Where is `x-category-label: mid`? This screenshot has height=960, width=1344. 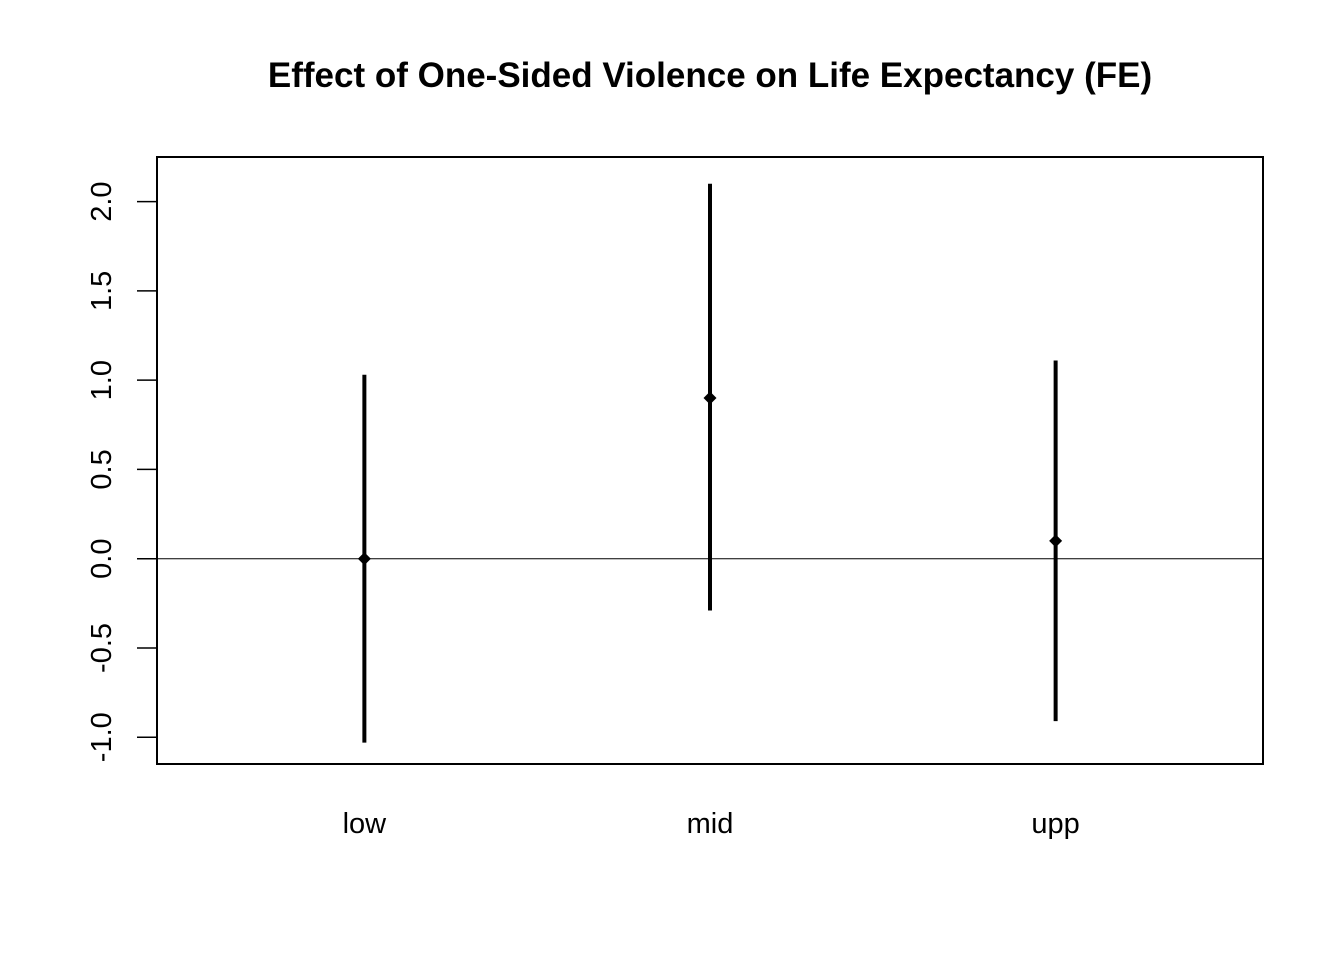 x-category-label: mid is located at coordinates (710, 824).